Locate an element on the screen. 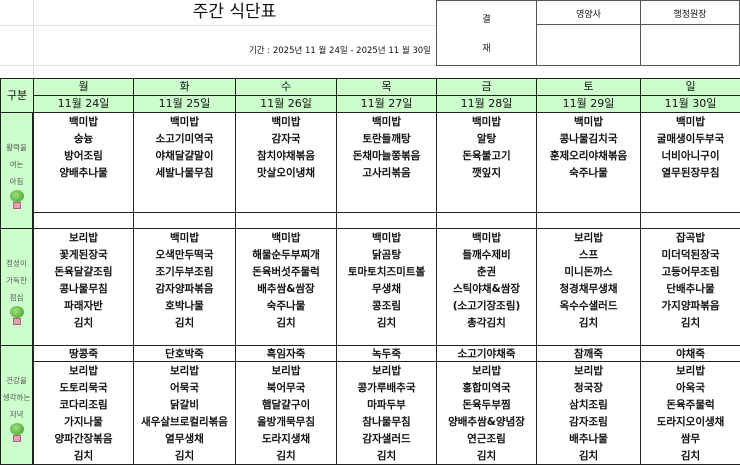 The height and width of the screenshot is (465, 740). signature-box-director is located at coordinates (690, 45).